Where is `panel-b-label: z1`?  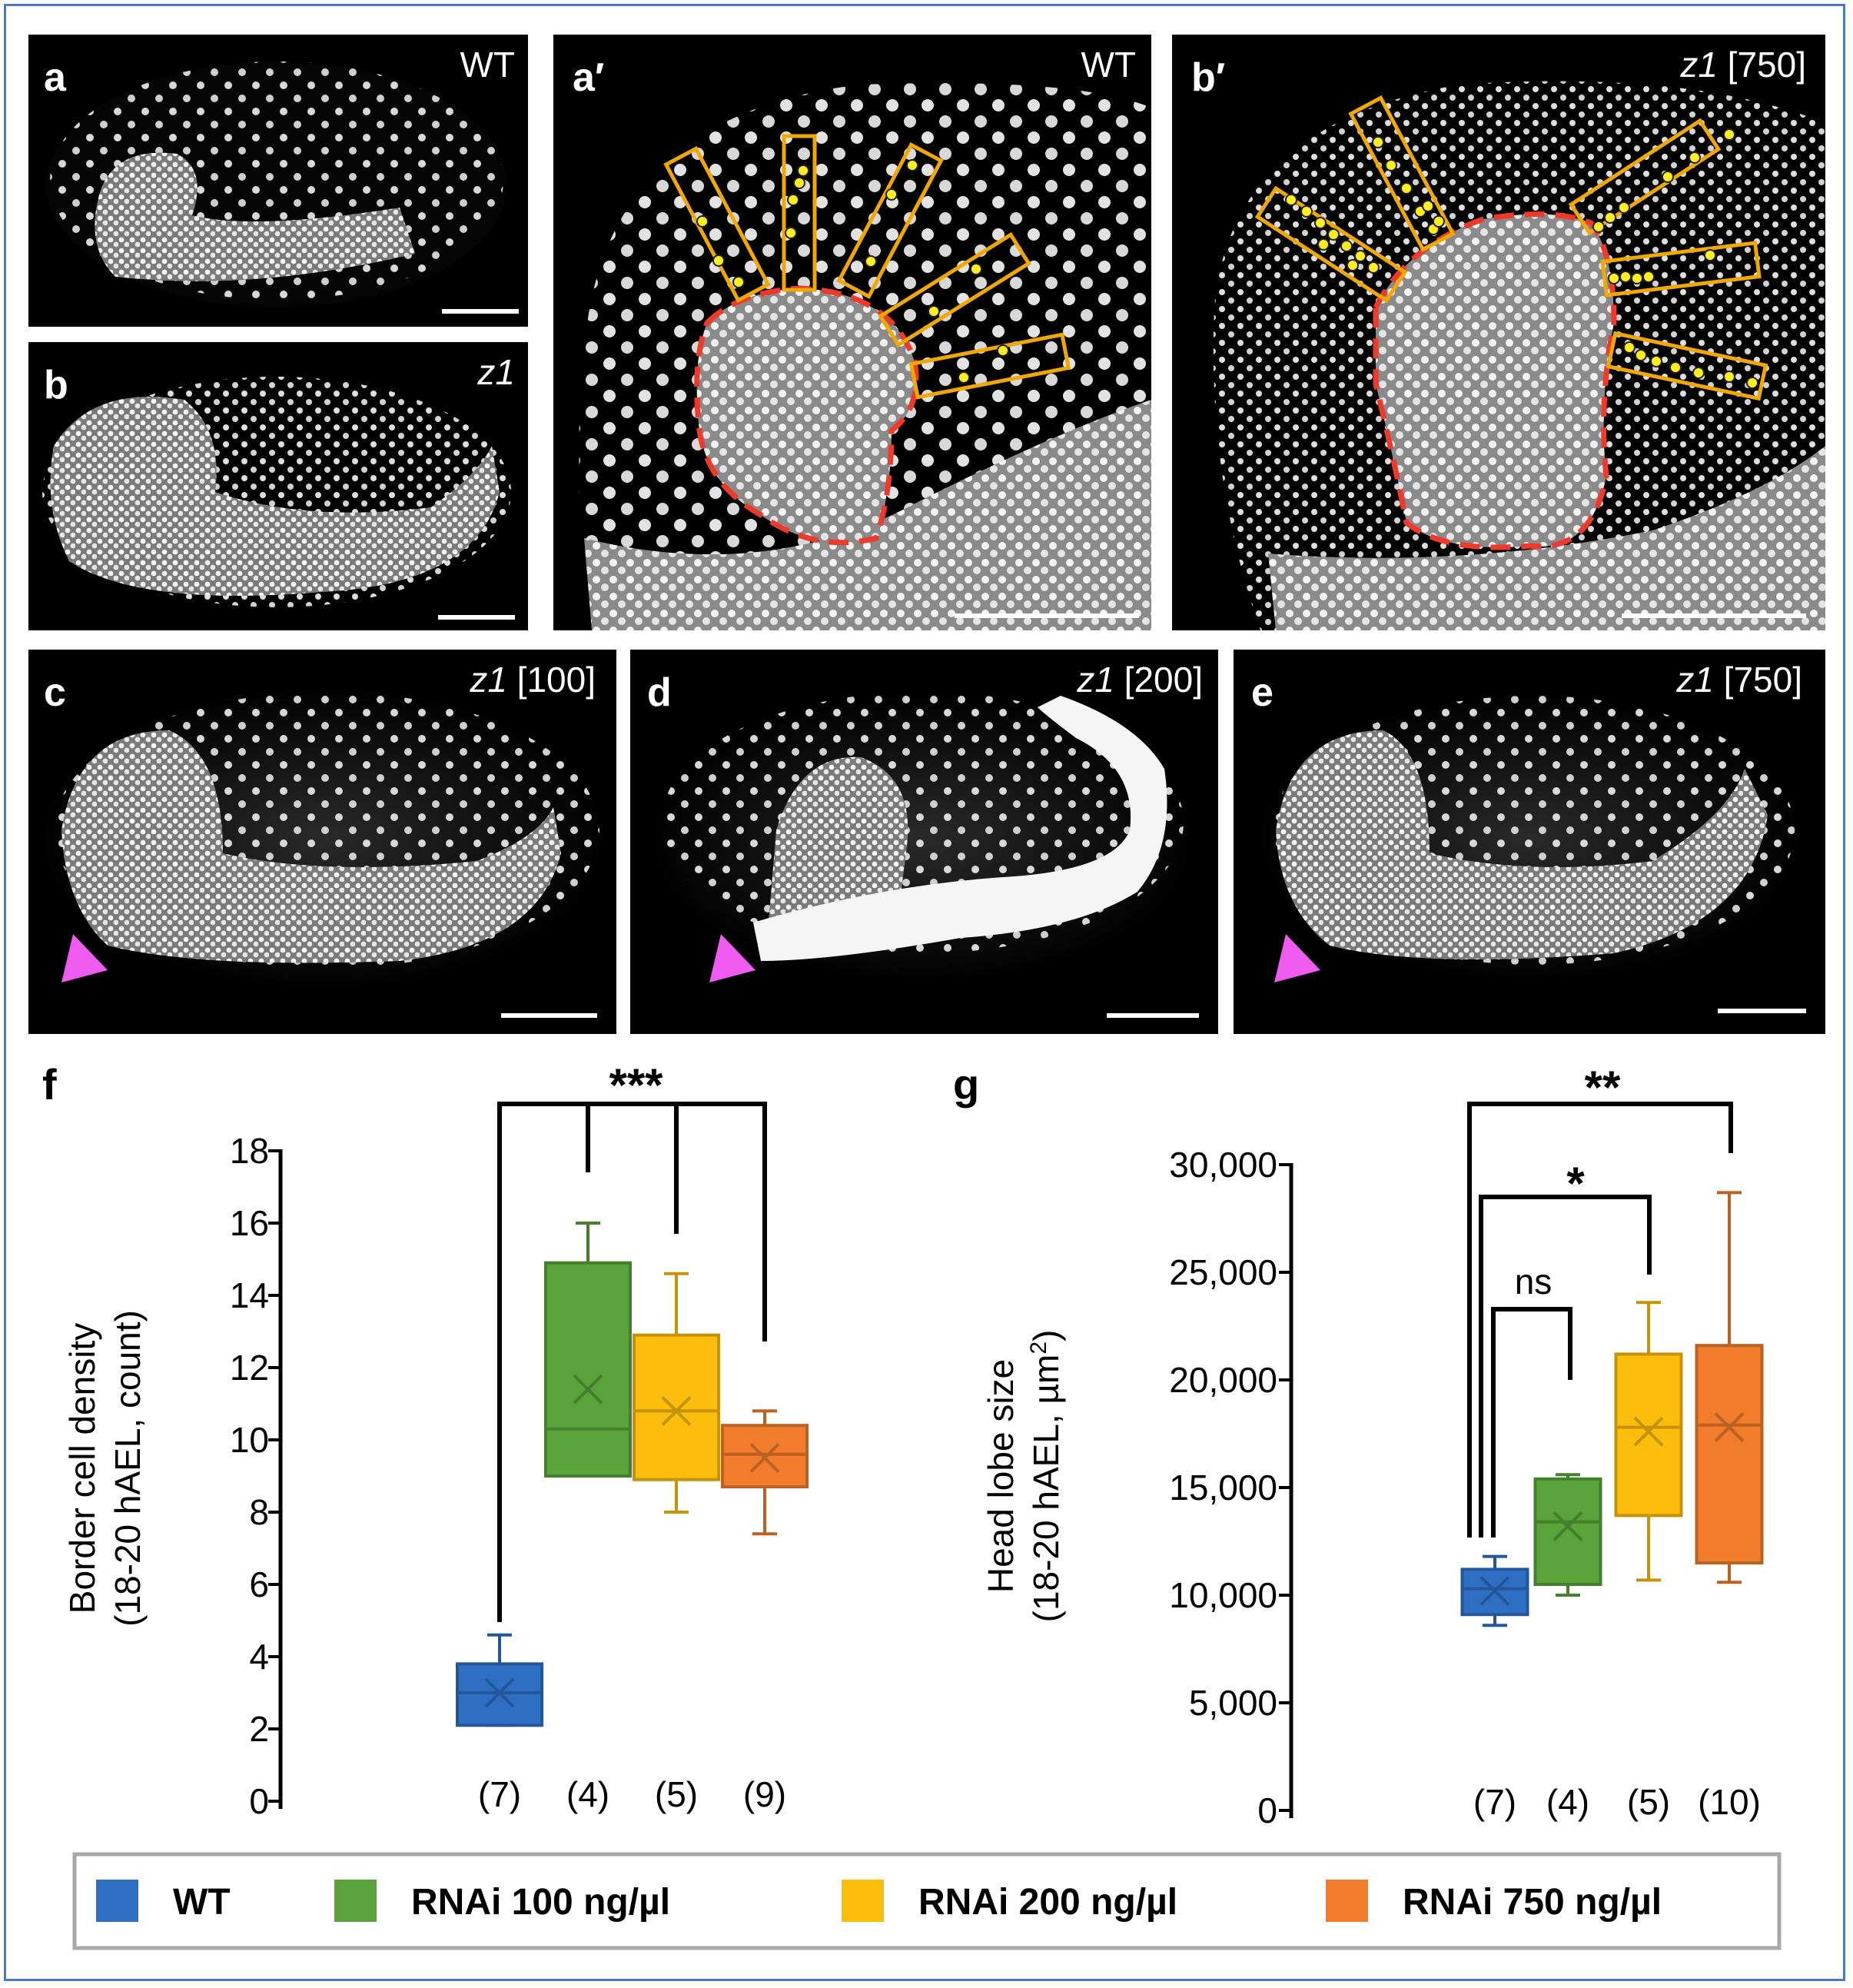
panel-b-label: z1 is located at coordinates (496, 372).